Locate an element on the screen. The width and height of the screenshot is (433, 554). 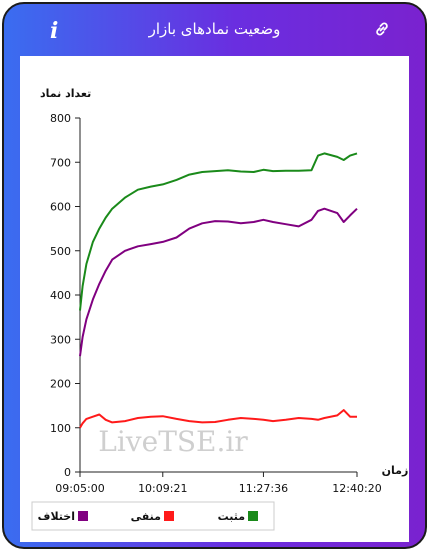
x-axis-label: زمان is located at coordinates (395, 470).